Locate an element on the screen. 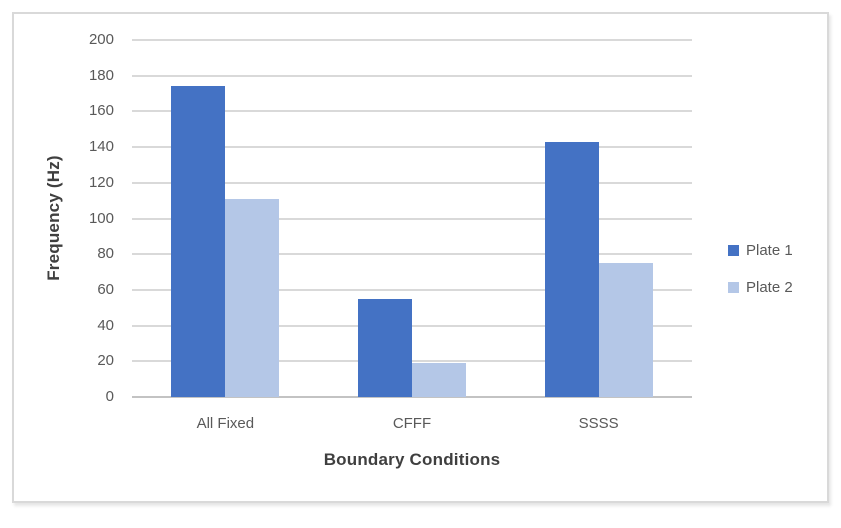 The height and width of the screenshot is (528, 841). y-tick-label-60: 60 is located at coordinates (105, 289).